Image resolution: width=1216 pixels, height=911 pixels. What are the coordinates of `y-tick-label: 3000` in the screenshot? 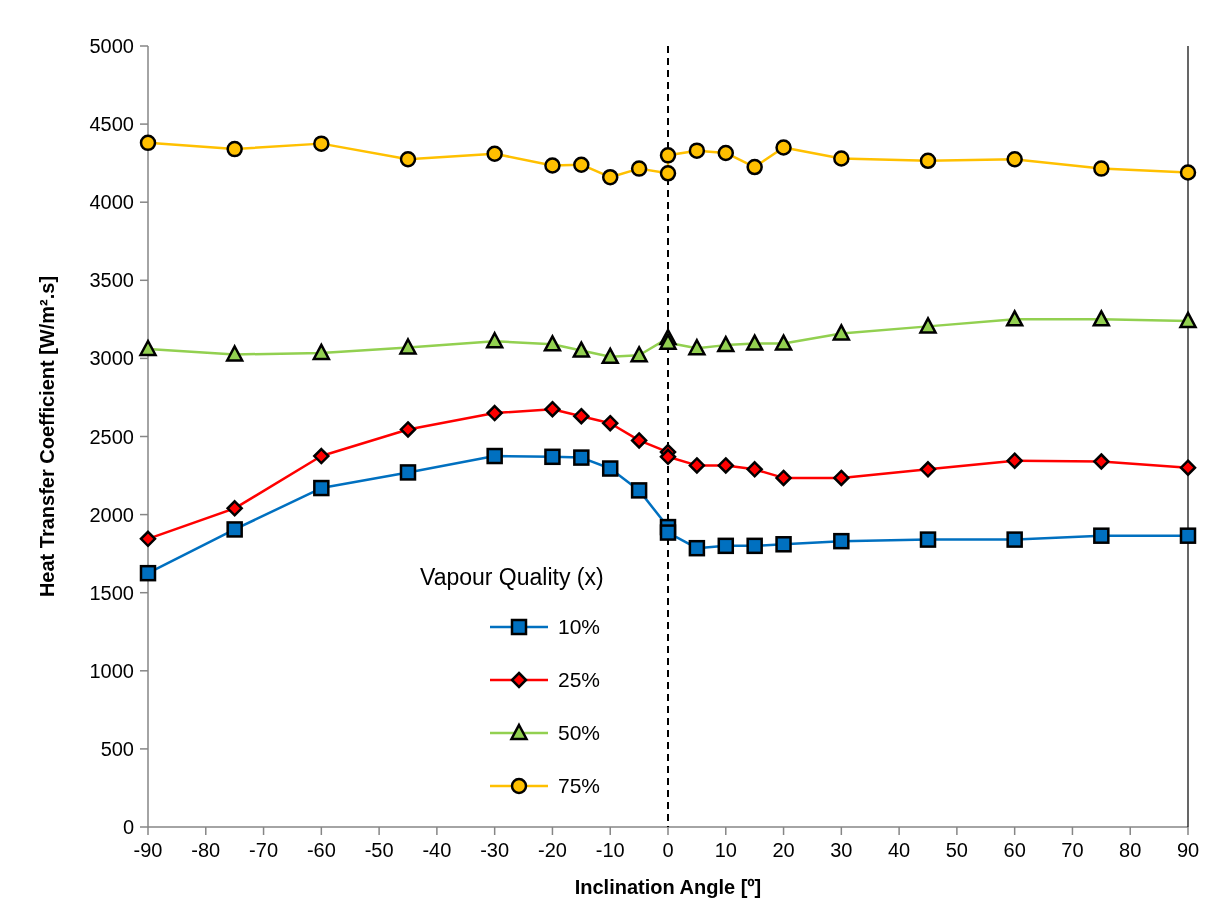 It's located at (111, 358).